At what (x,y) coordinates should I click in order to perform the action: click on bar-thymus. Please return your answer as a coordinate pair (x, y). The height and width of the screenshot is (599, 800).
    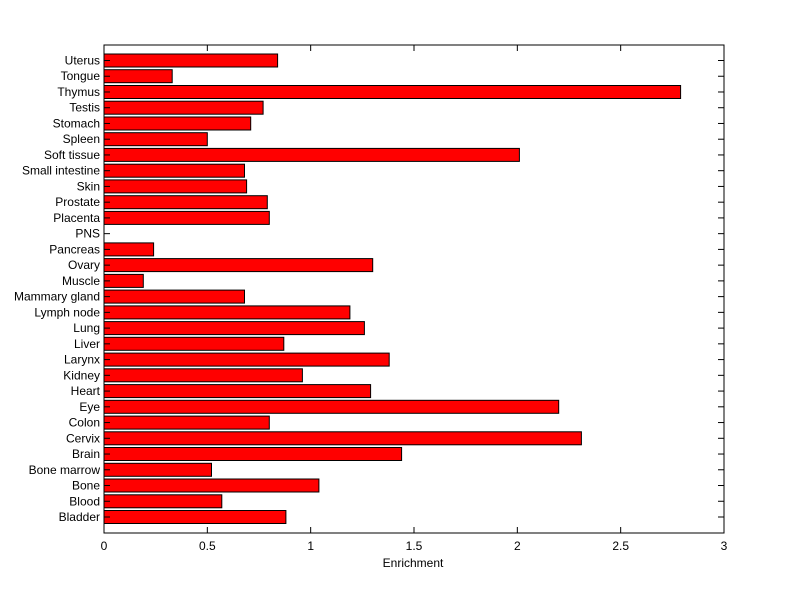
    Looking at the image, I should click on (392, 92).